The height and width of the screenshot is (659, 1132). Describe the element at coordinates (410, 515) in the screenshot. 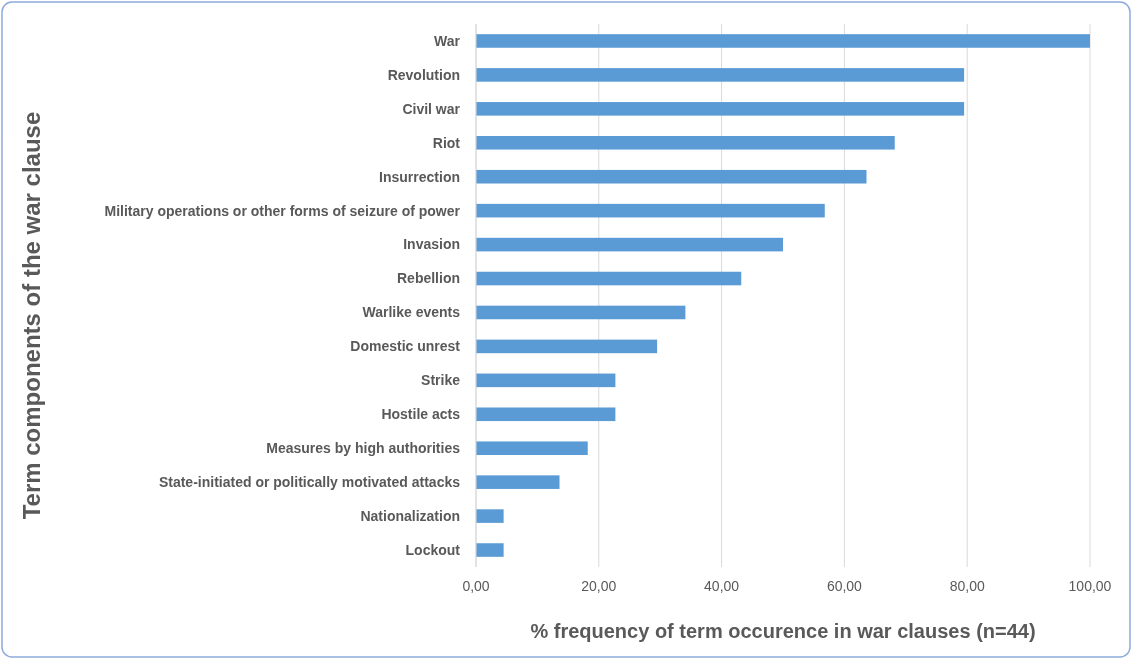

I see `y-tick-label: Nationalization` at that location.